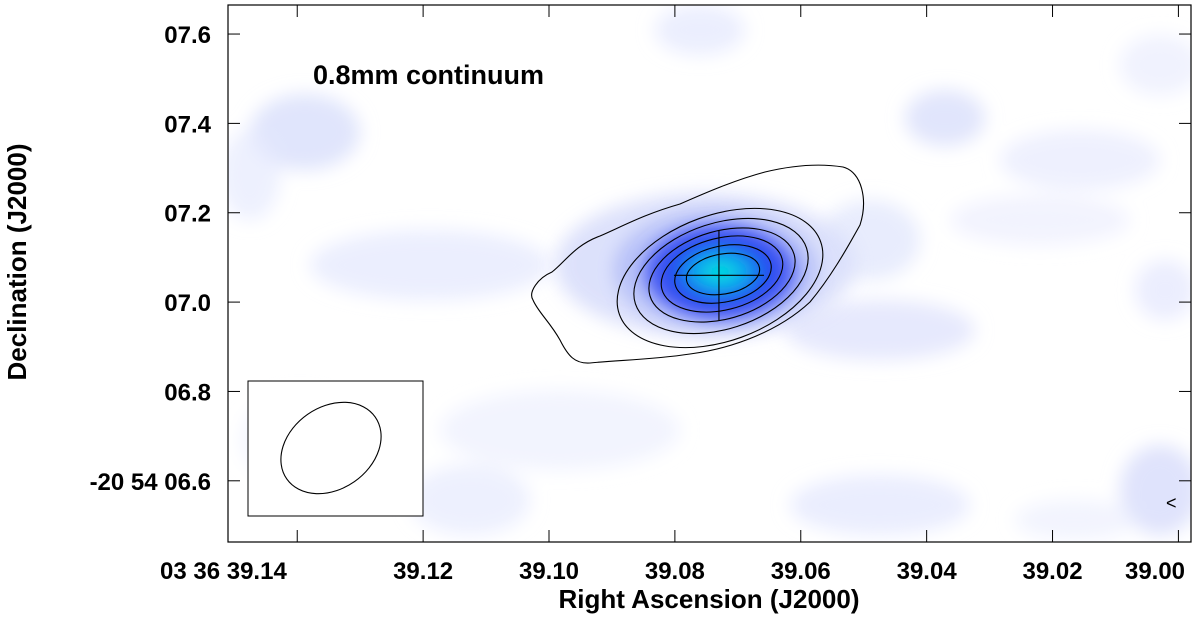 The image size is (1200, 617). What do you see at coordinates (187, 124) in the screenshot?
I see `y-tick-label: 07.4` at bounding box center [187, 124].